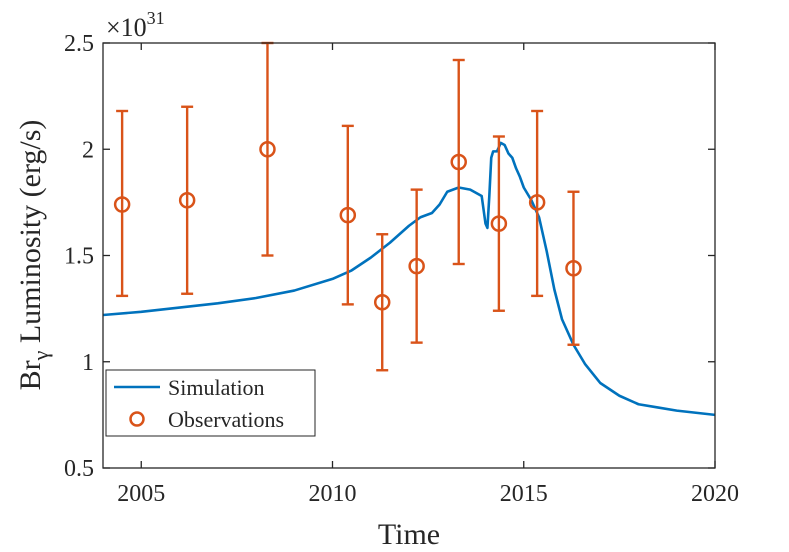 The height and width of the screenshot is (552, 789). I want to click on y-axis-label: Brγ Luminosity (erg/s), so click(33, 255).